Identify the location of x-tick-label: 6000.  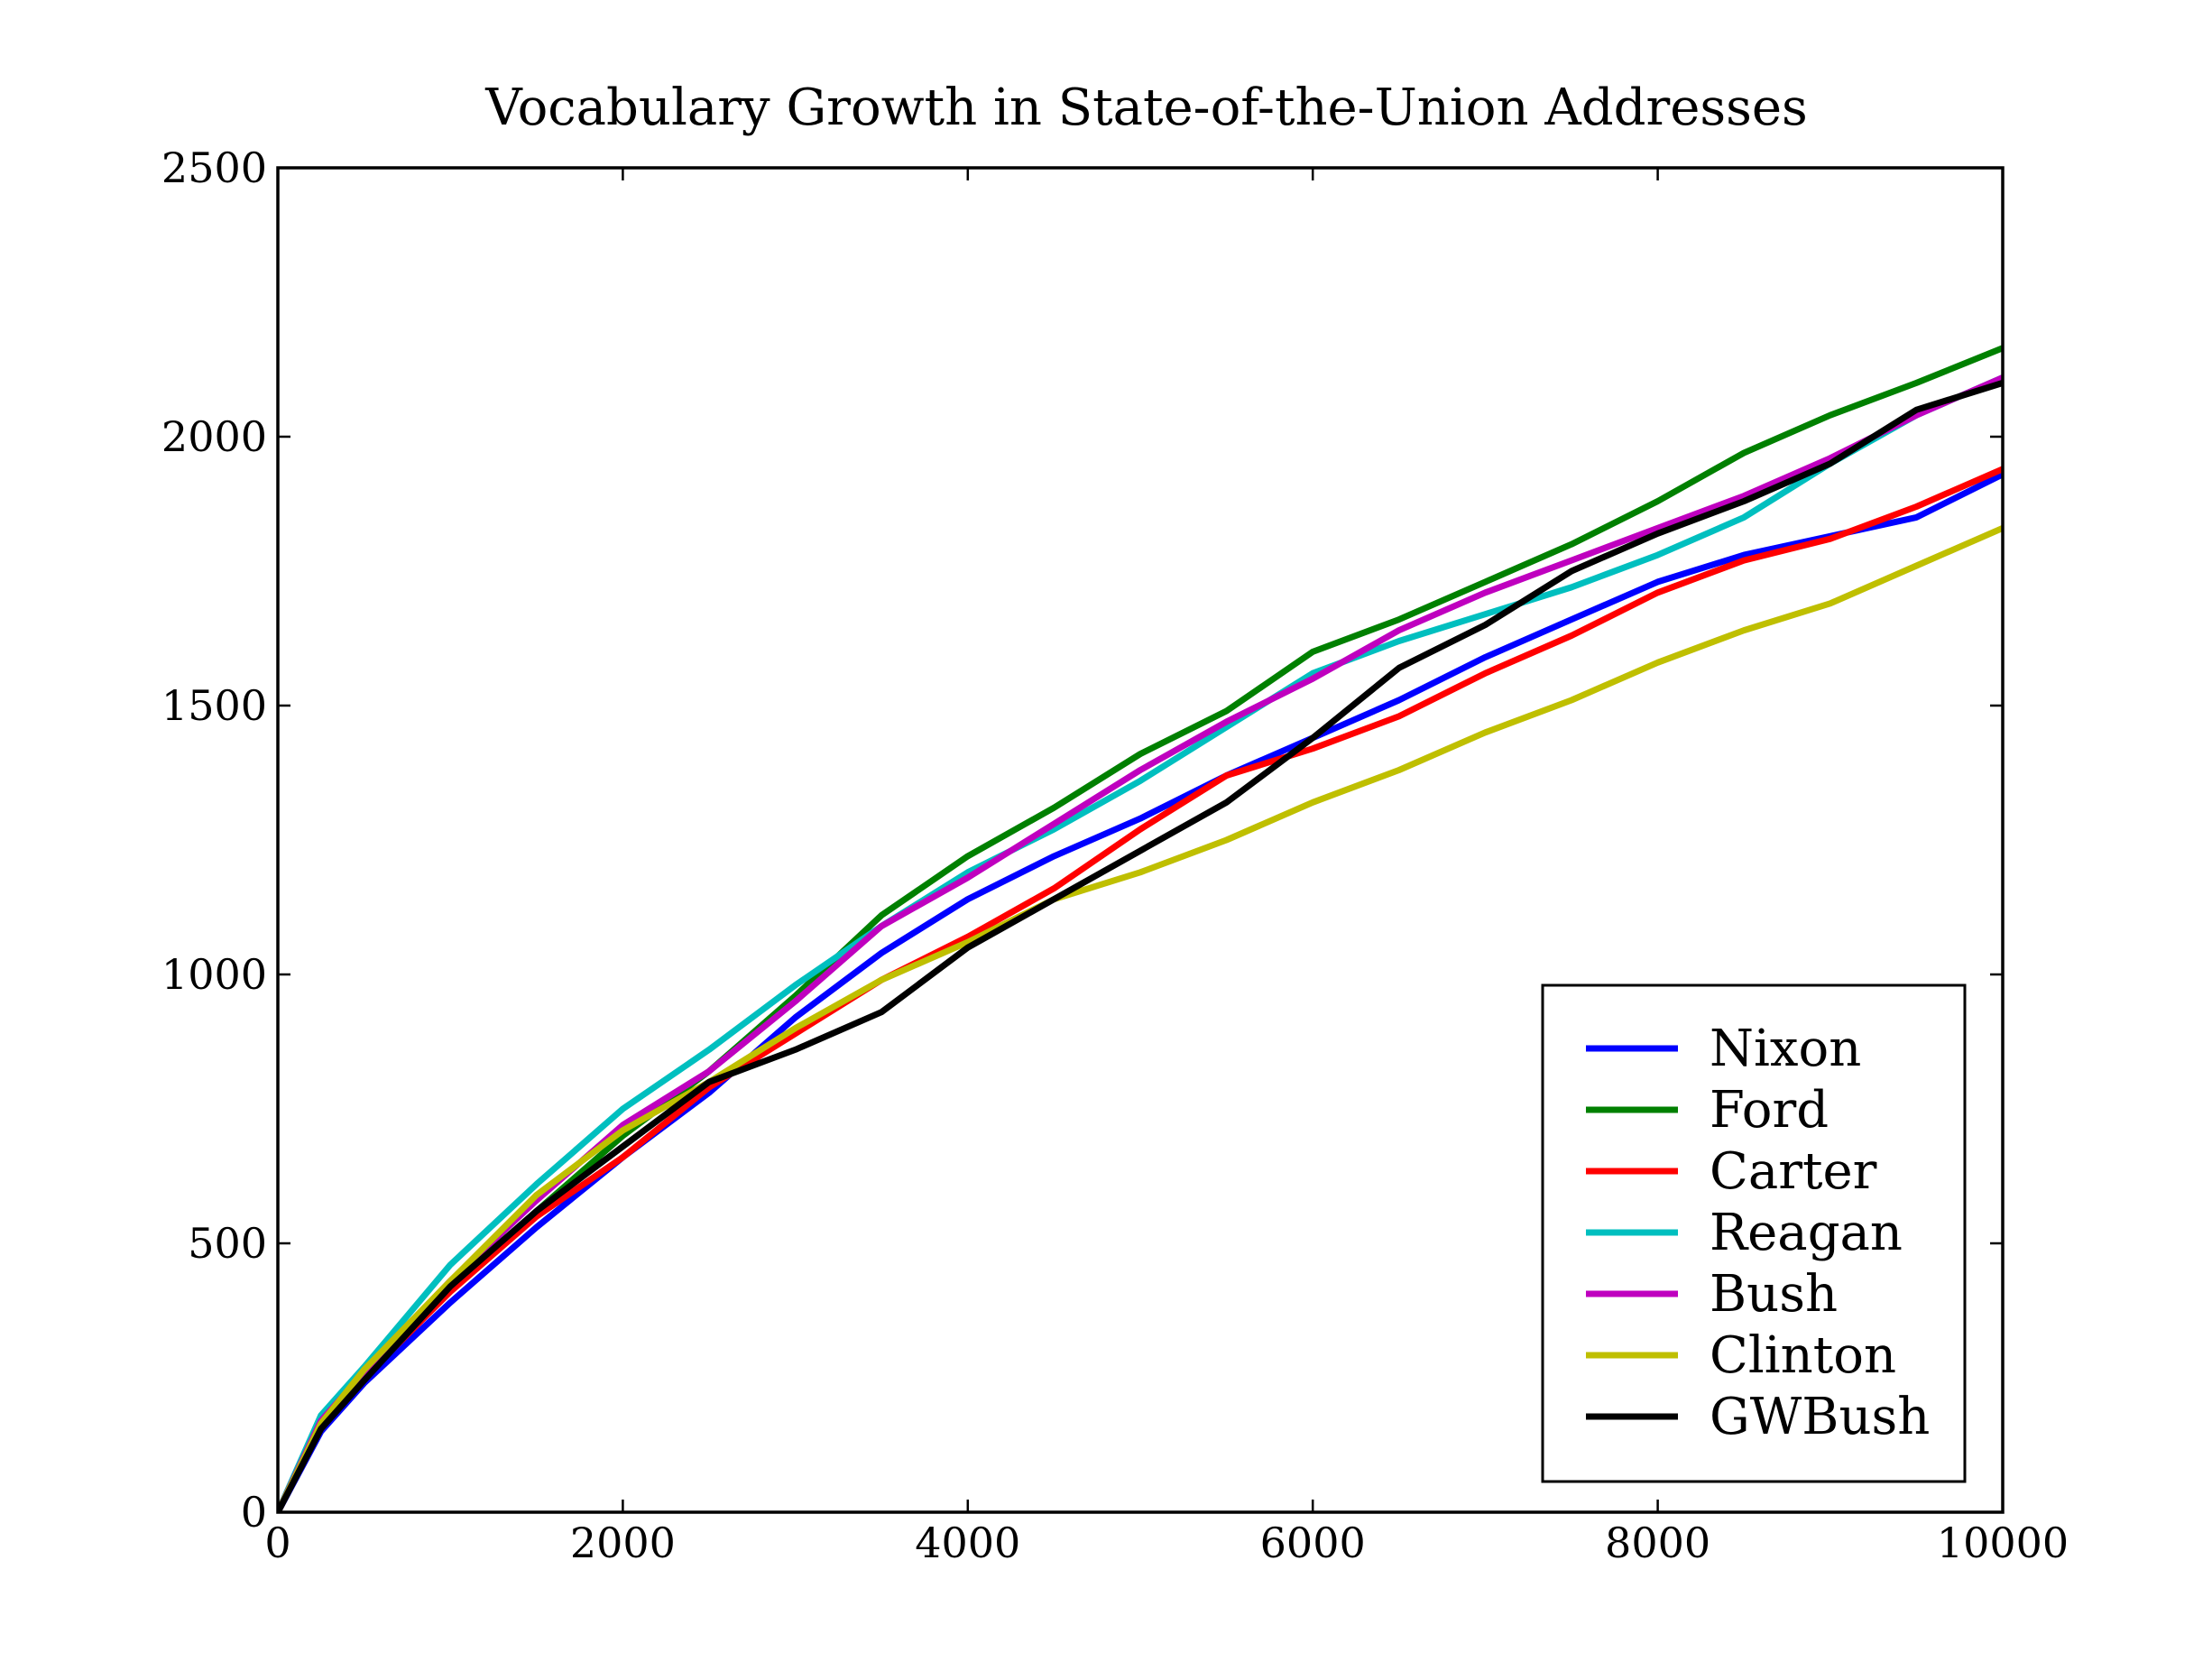
(1313, 1543).